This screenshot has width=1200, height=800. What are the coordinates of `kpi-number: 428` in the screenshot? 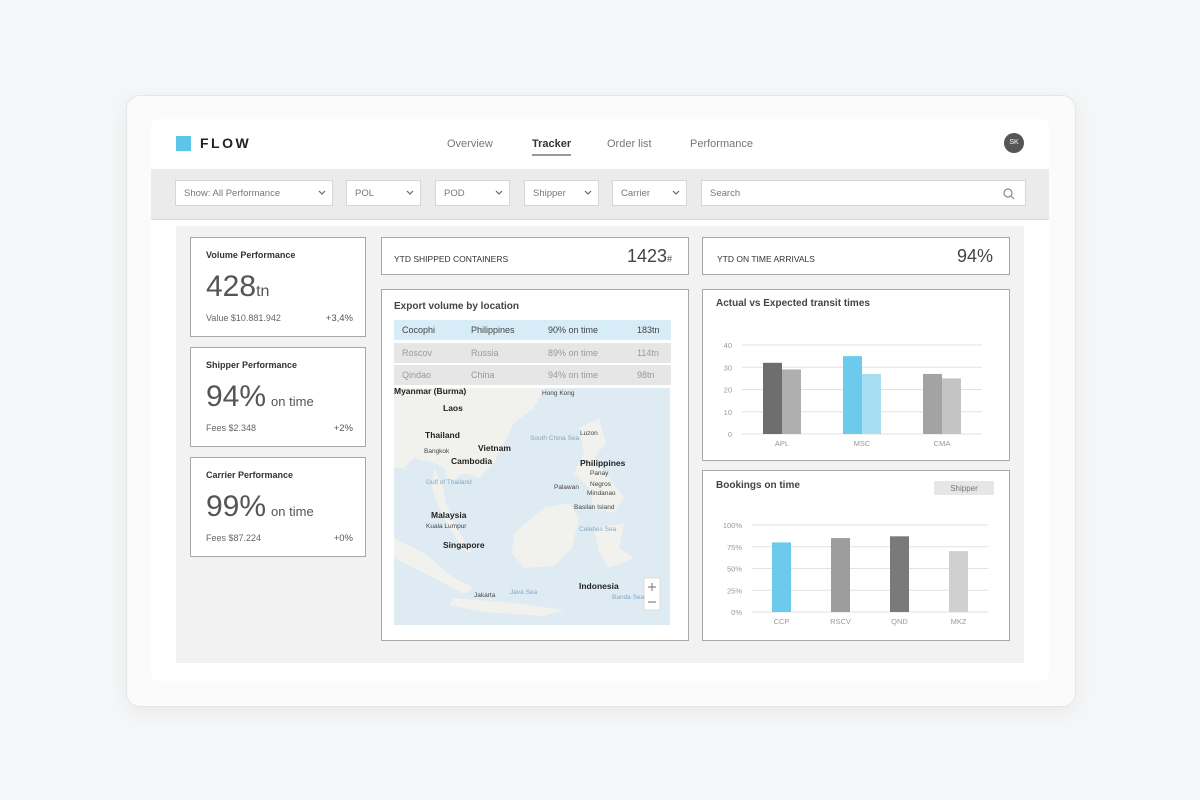 It's located at (231, 286).